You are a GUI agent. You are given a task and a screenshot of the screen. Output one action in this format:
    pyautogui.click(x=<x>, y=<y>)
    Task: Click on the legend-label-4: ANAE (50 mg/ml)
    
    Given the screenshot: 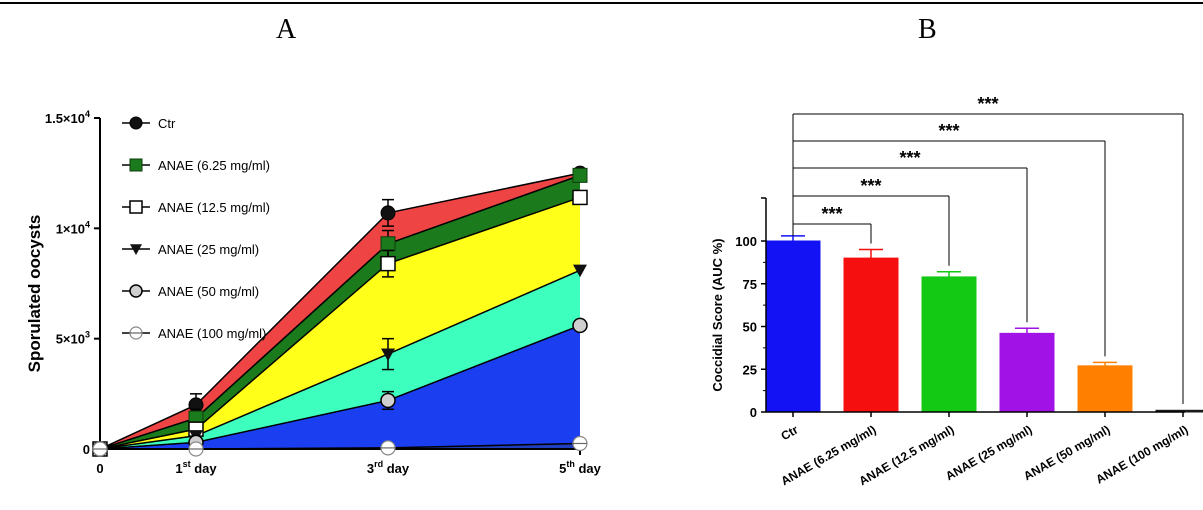 What is the action you would take?
    pyautogui.click(x=208, y=291)
    